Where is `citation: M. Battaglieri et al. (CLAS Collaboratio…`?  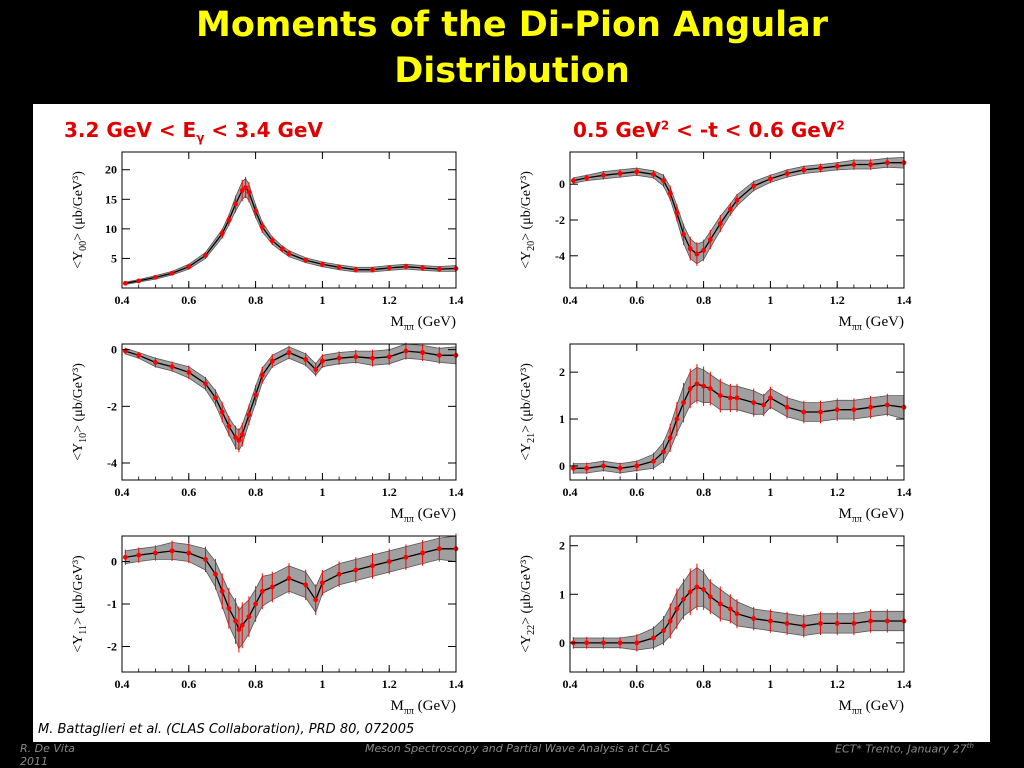 citation: M. Battaglieri et al. (CLAS Collaboratio… is located at coordinates (226, 729).